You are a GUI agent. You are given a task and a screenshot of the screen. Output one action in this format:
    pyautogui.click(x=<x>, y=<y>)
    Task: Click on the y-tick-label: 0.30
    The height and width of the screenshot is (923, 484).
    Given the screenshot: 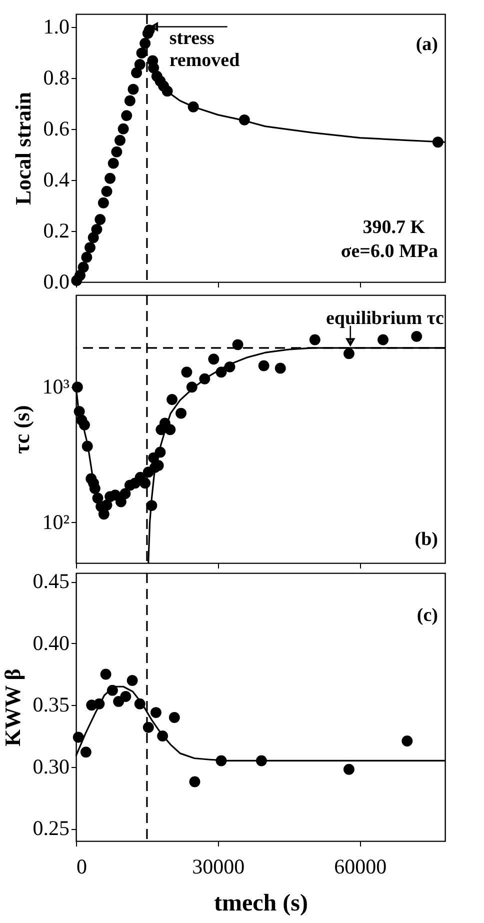 What is the action you would take?
    pyautogui.click(x=51, y=766)
    